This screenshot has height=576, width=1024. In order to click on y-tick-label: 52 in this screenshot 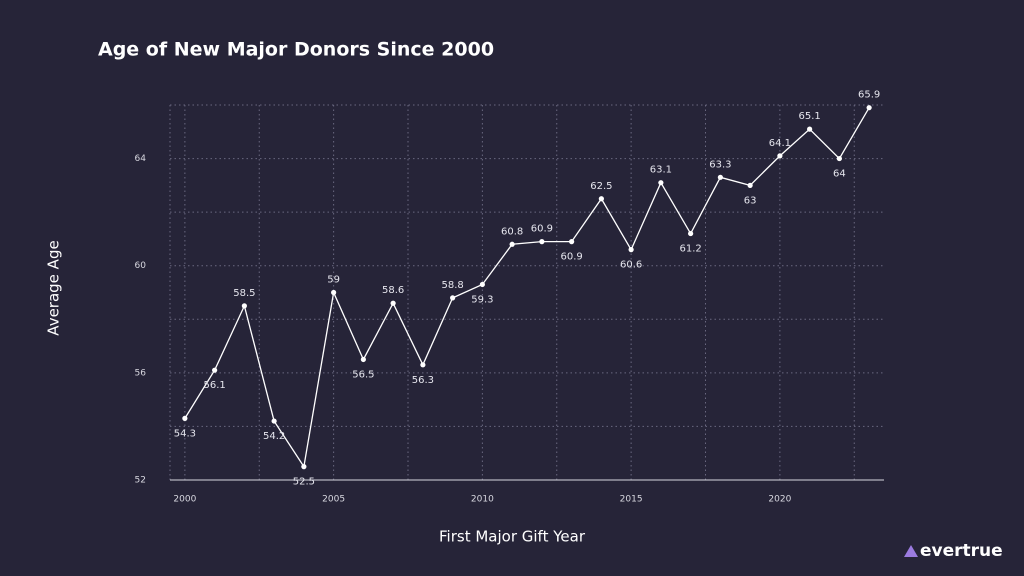, I will do `click(140, 481)`.